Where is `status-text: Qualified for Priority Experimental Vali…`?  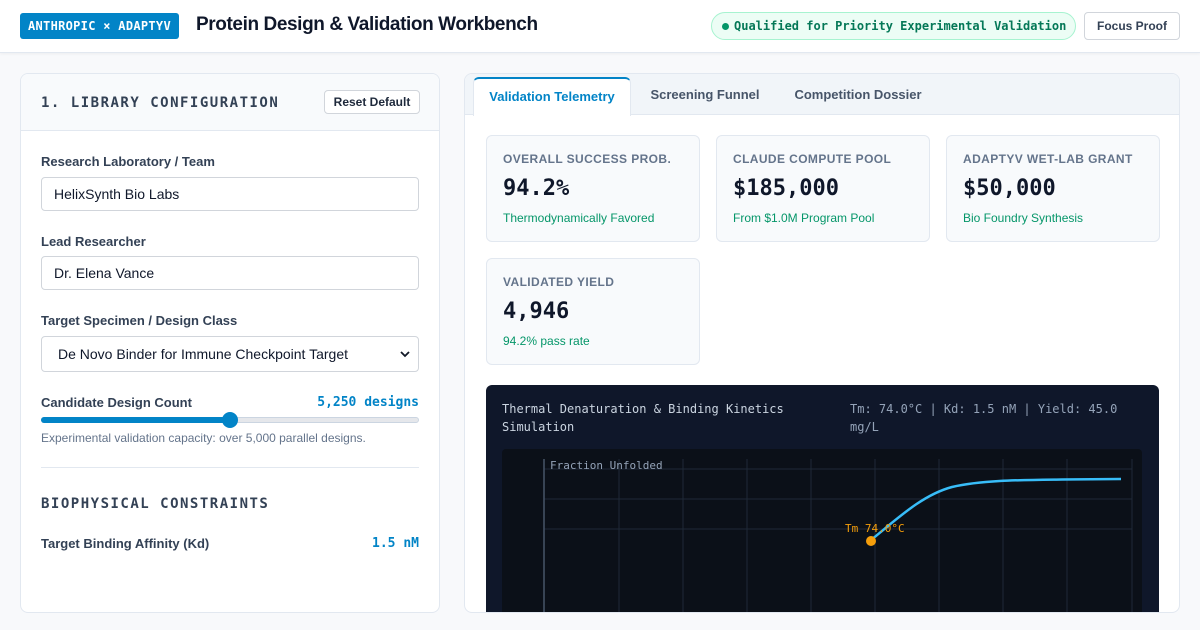
status-text: Qualified for Priority Experimental Vali… is located at coordinates (900, 26).